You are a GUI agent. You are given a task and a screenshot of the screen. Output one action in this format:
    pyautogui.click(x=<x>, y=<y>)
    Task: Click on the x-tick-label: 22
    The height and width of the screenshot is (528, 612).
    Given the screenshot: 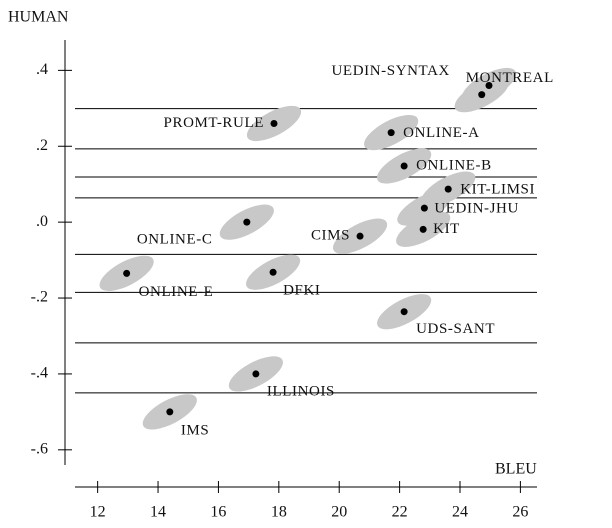 What is the action you would take?
    pyautogui.click(x=400, y=512)
    